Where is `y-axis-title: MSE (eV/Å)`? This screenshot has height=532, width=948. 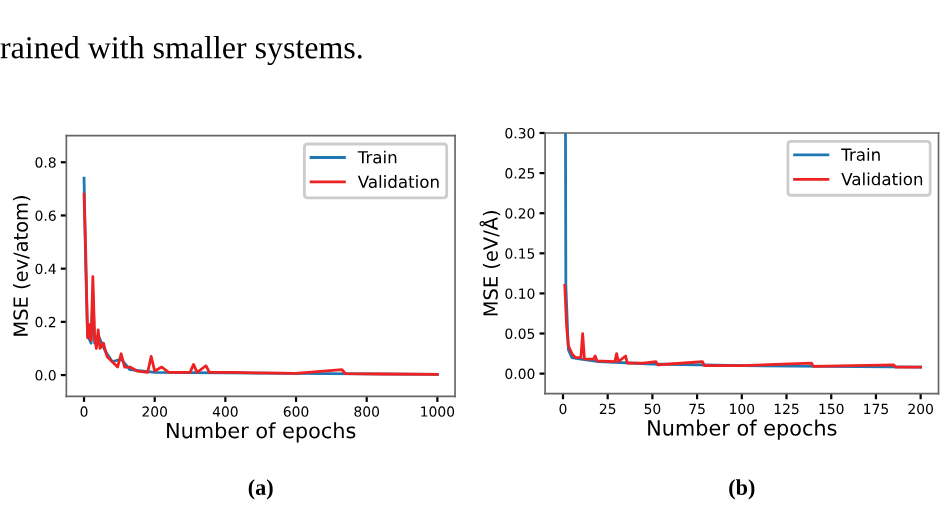 y-axis-title: MSE (eV/Å) is located at coordinates (490, 263).